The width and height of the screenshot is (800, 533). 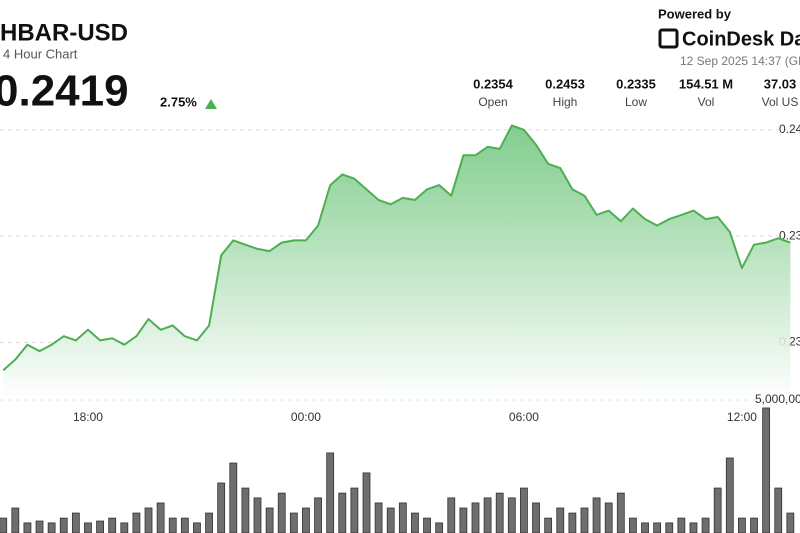 What do you see at coordinates (780, 83) in the screenshot?
I see `stat-value: 37.03` at bounding box center [780, 83].